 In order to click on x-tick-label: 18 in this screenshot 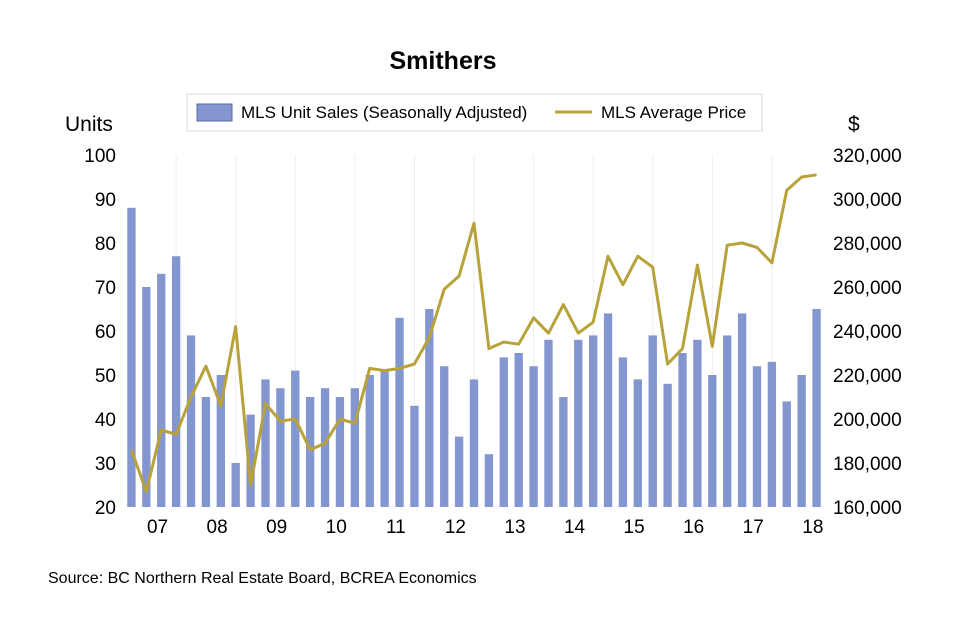, I will do `click(812, 527)`.